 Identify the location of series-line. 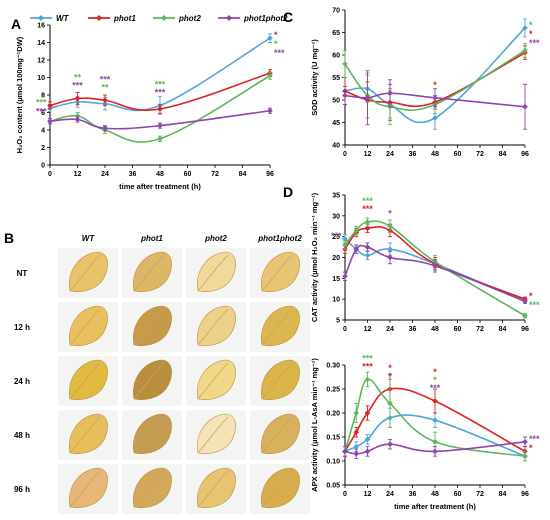
(160, 74).